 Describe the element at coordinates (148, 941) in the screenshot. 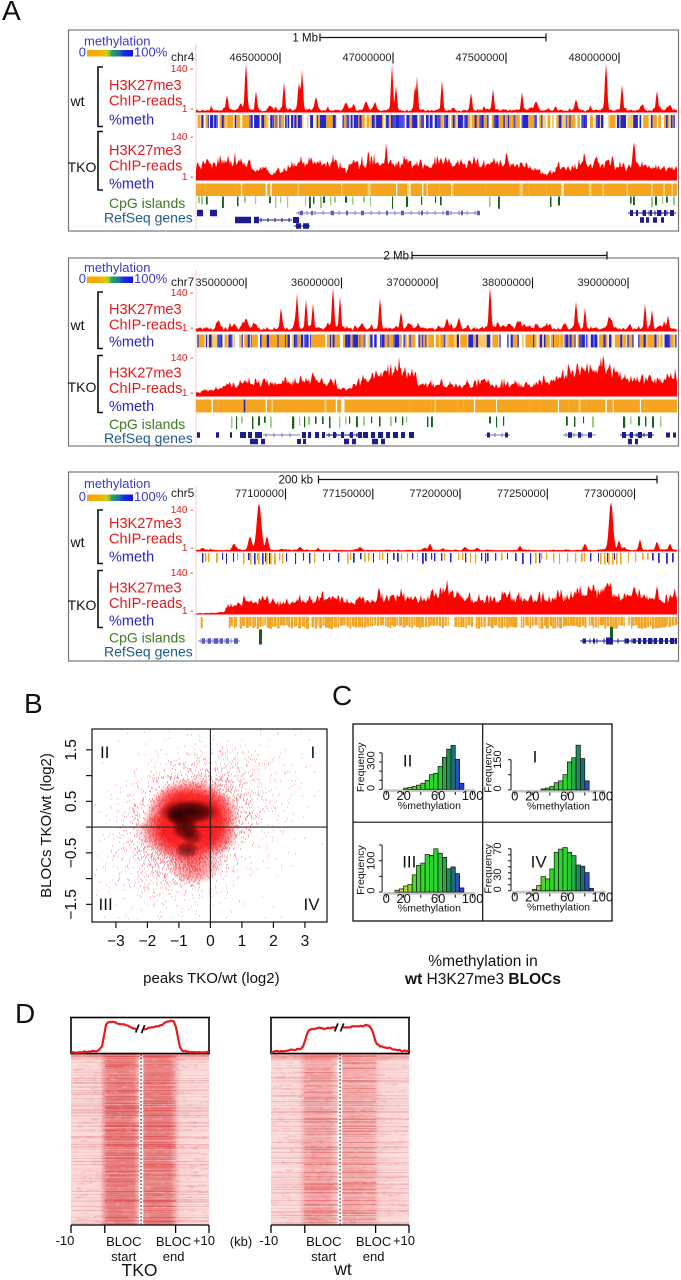

I see `svg-text: −2` at that location.